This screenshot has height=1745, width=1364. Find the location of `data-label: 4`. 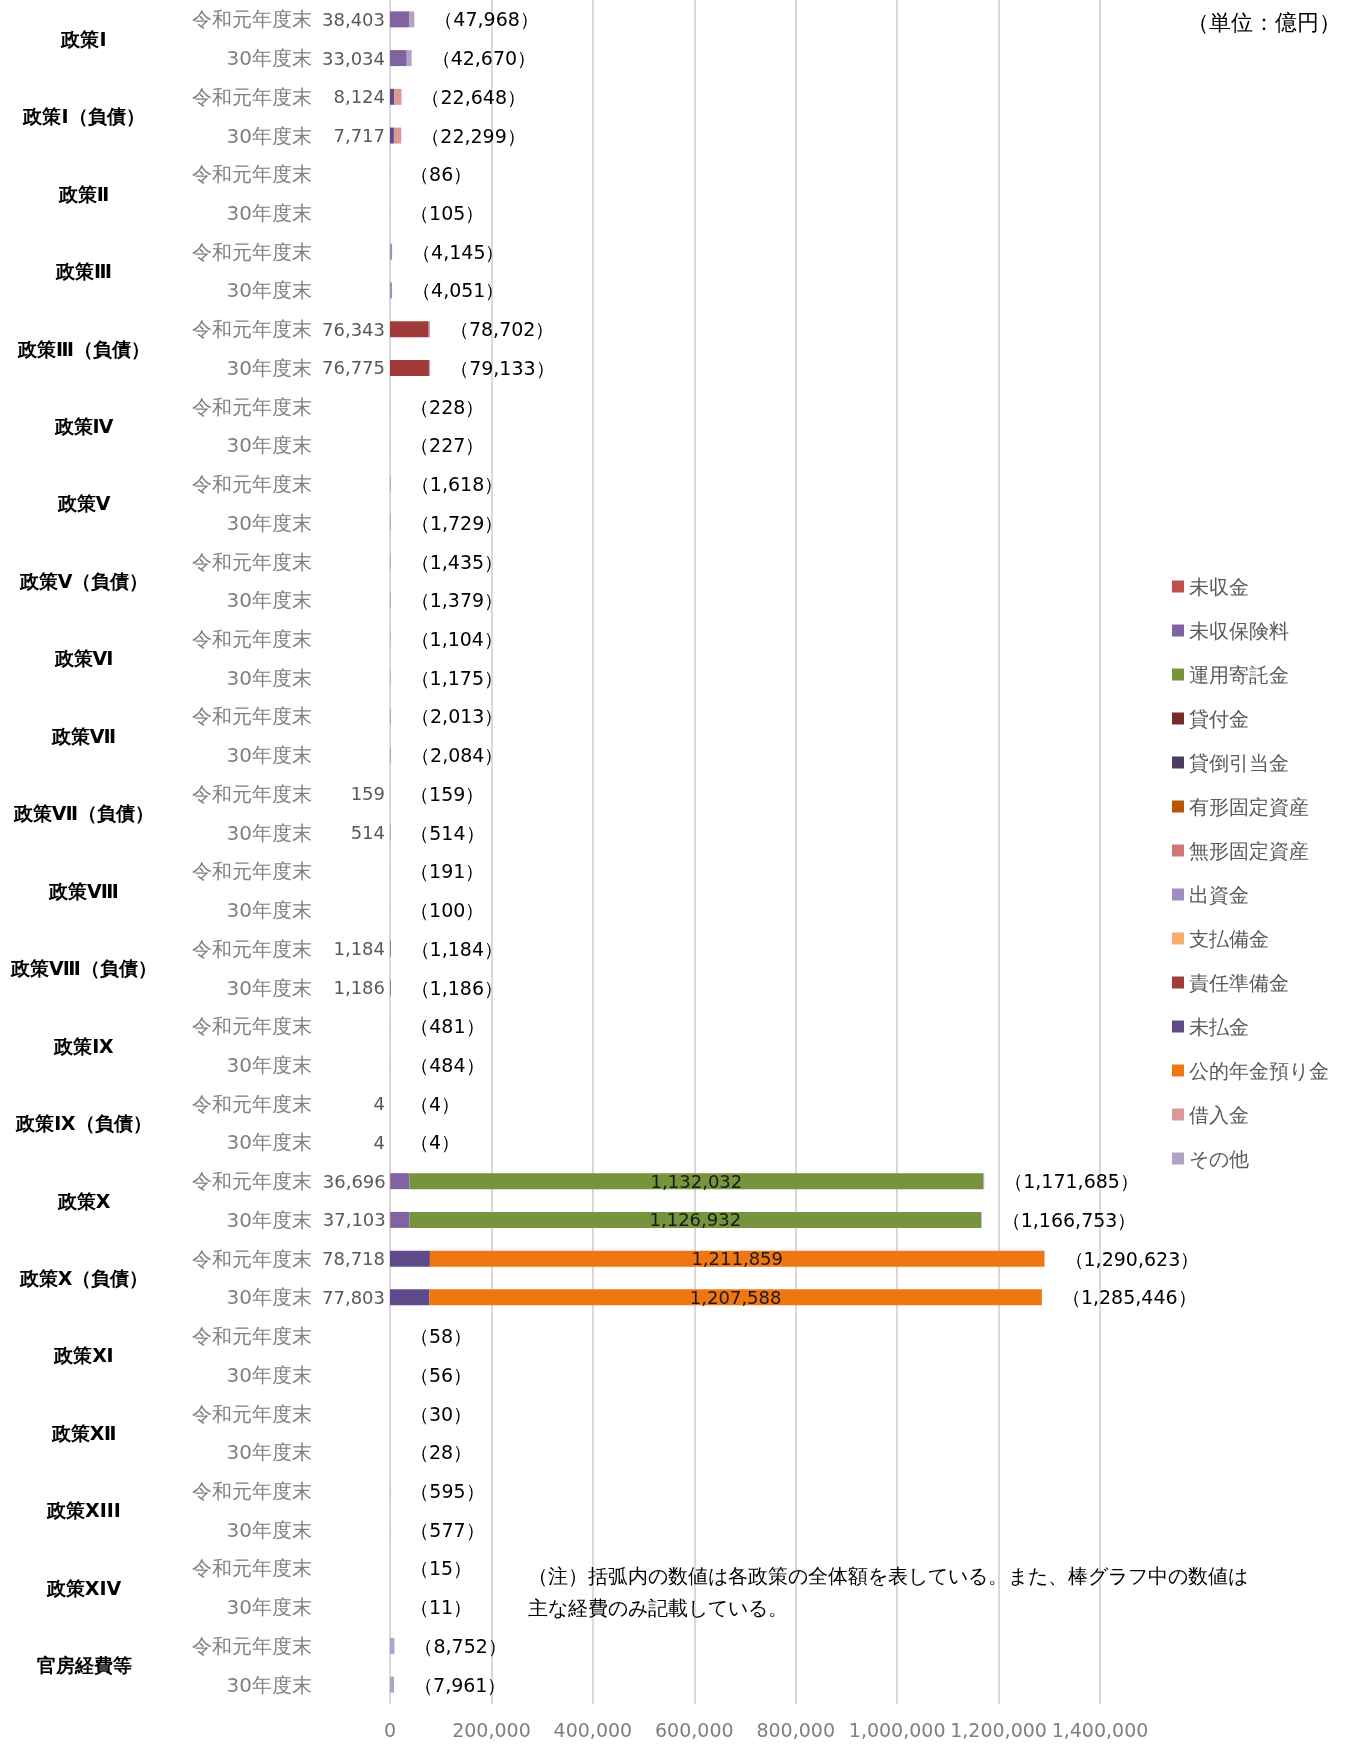

data-label: 4 is located at coordinates (379, 1142).